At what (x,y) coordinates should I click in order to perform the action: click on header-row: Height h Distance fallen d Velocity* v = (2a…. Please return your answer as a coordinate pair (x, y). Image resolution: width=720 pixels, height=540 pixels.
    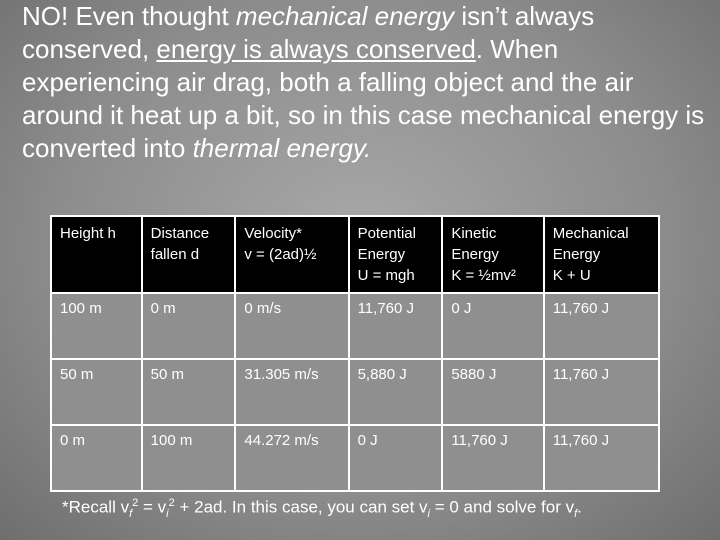
    Looking at the image, I should click on (355, 254).